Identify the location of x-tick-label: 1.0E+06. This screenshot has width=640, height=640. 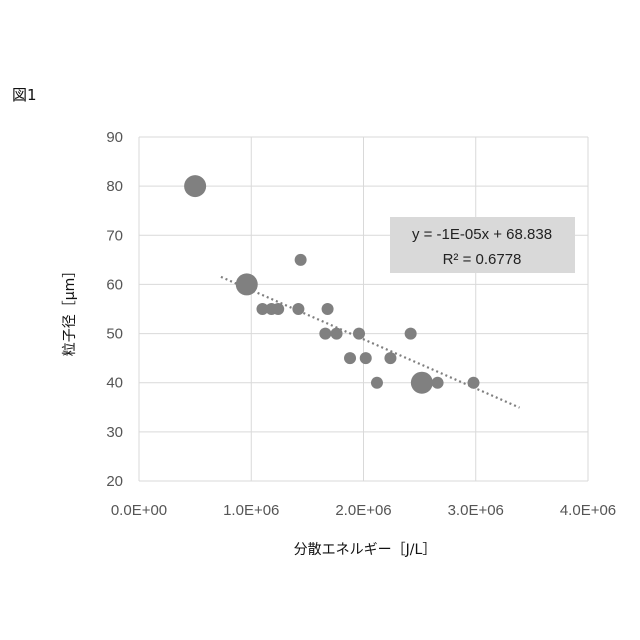
(251, 510).